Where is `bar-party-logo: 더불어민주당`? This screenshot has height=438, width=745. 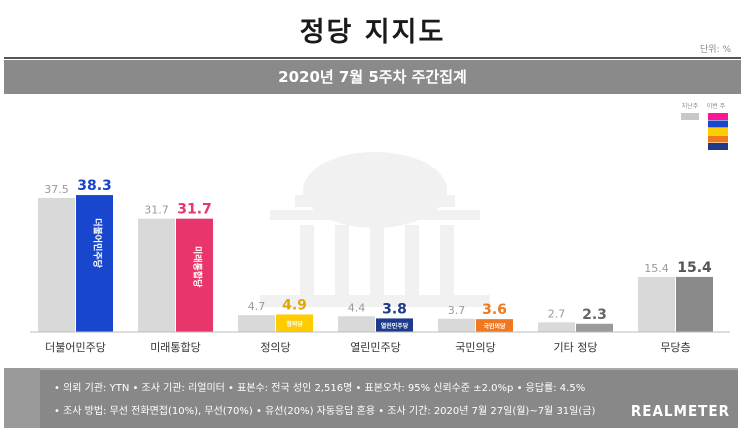 bar-party-logo: 더불어민주당 is located at coordinates (98, 243).